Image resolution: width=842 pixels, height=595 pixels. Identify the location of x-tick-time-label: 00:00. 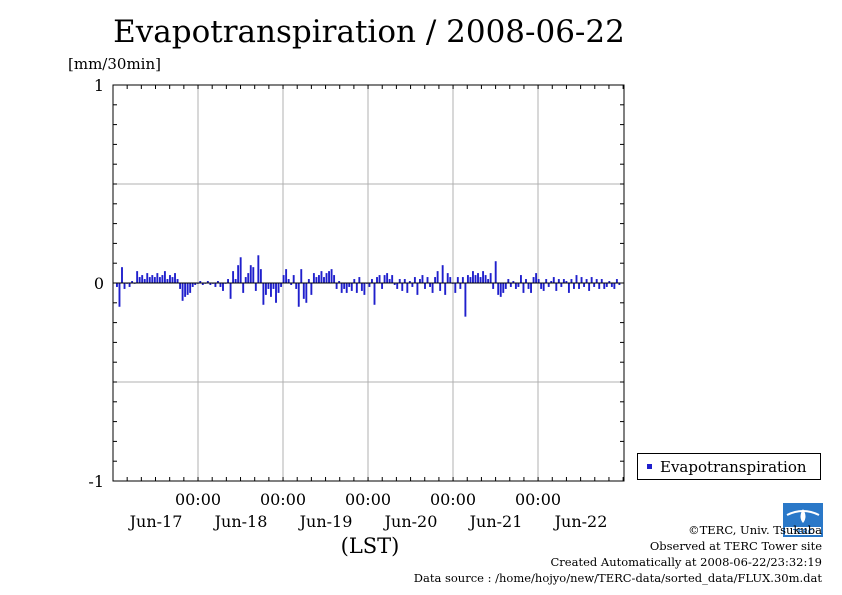
(198, 499).